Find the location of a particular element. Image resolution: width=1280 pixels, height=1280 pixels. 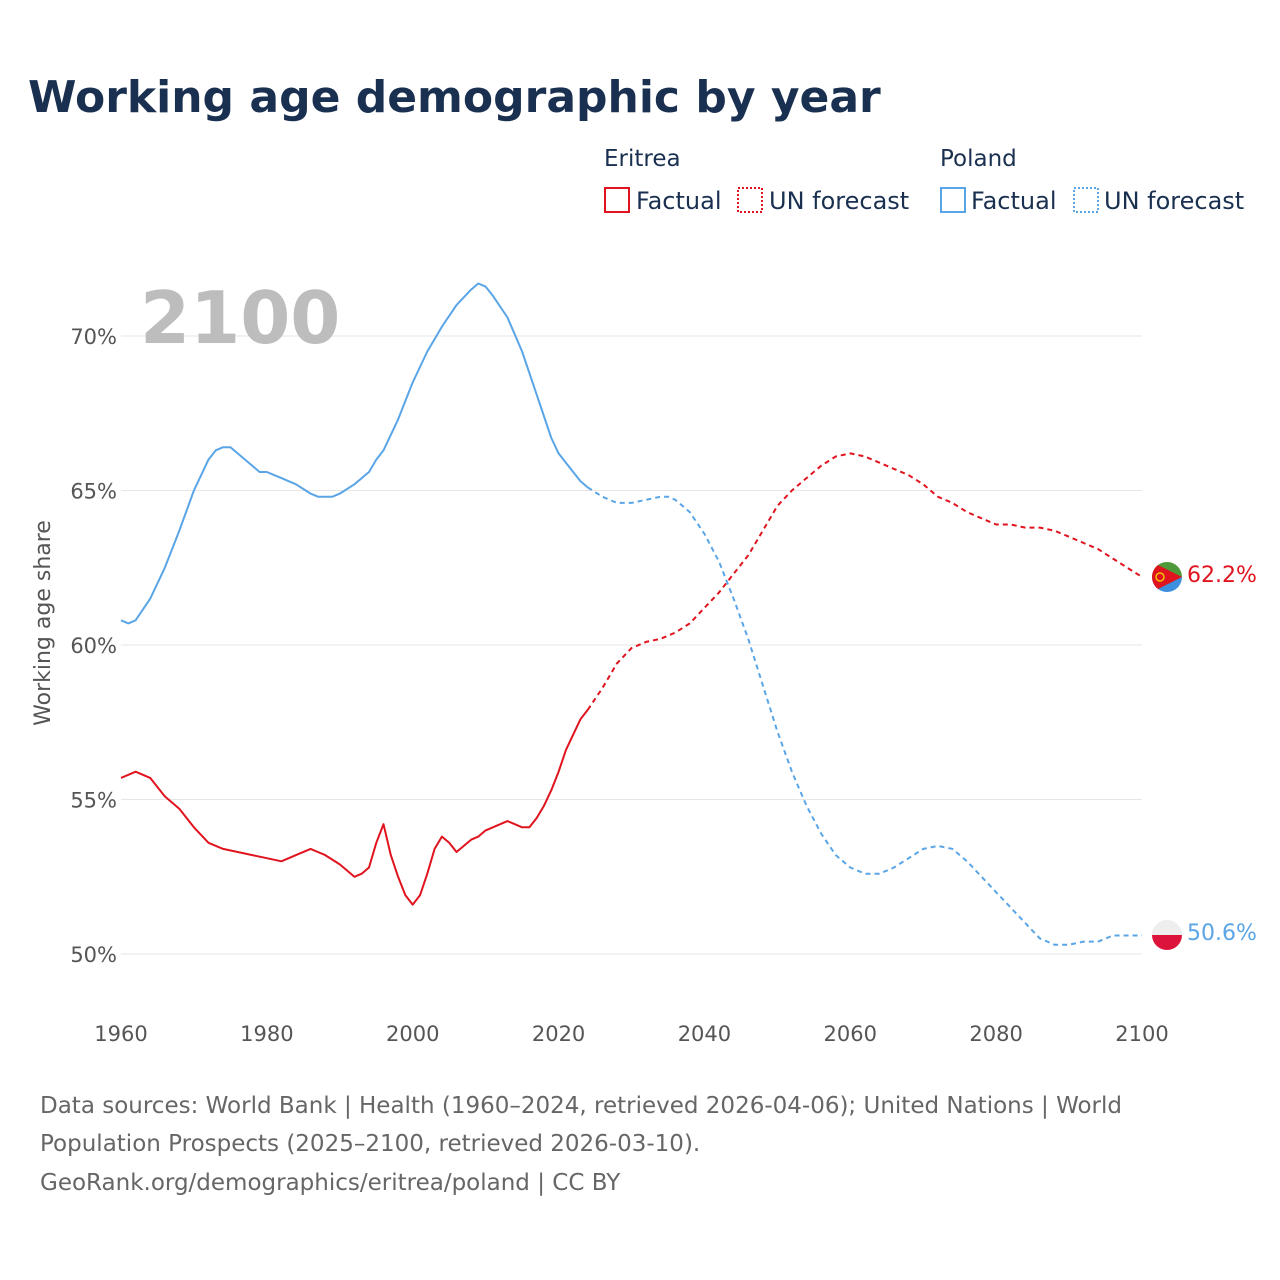

chart-title: Working age demographic by year is located at coordinates (454, 97).